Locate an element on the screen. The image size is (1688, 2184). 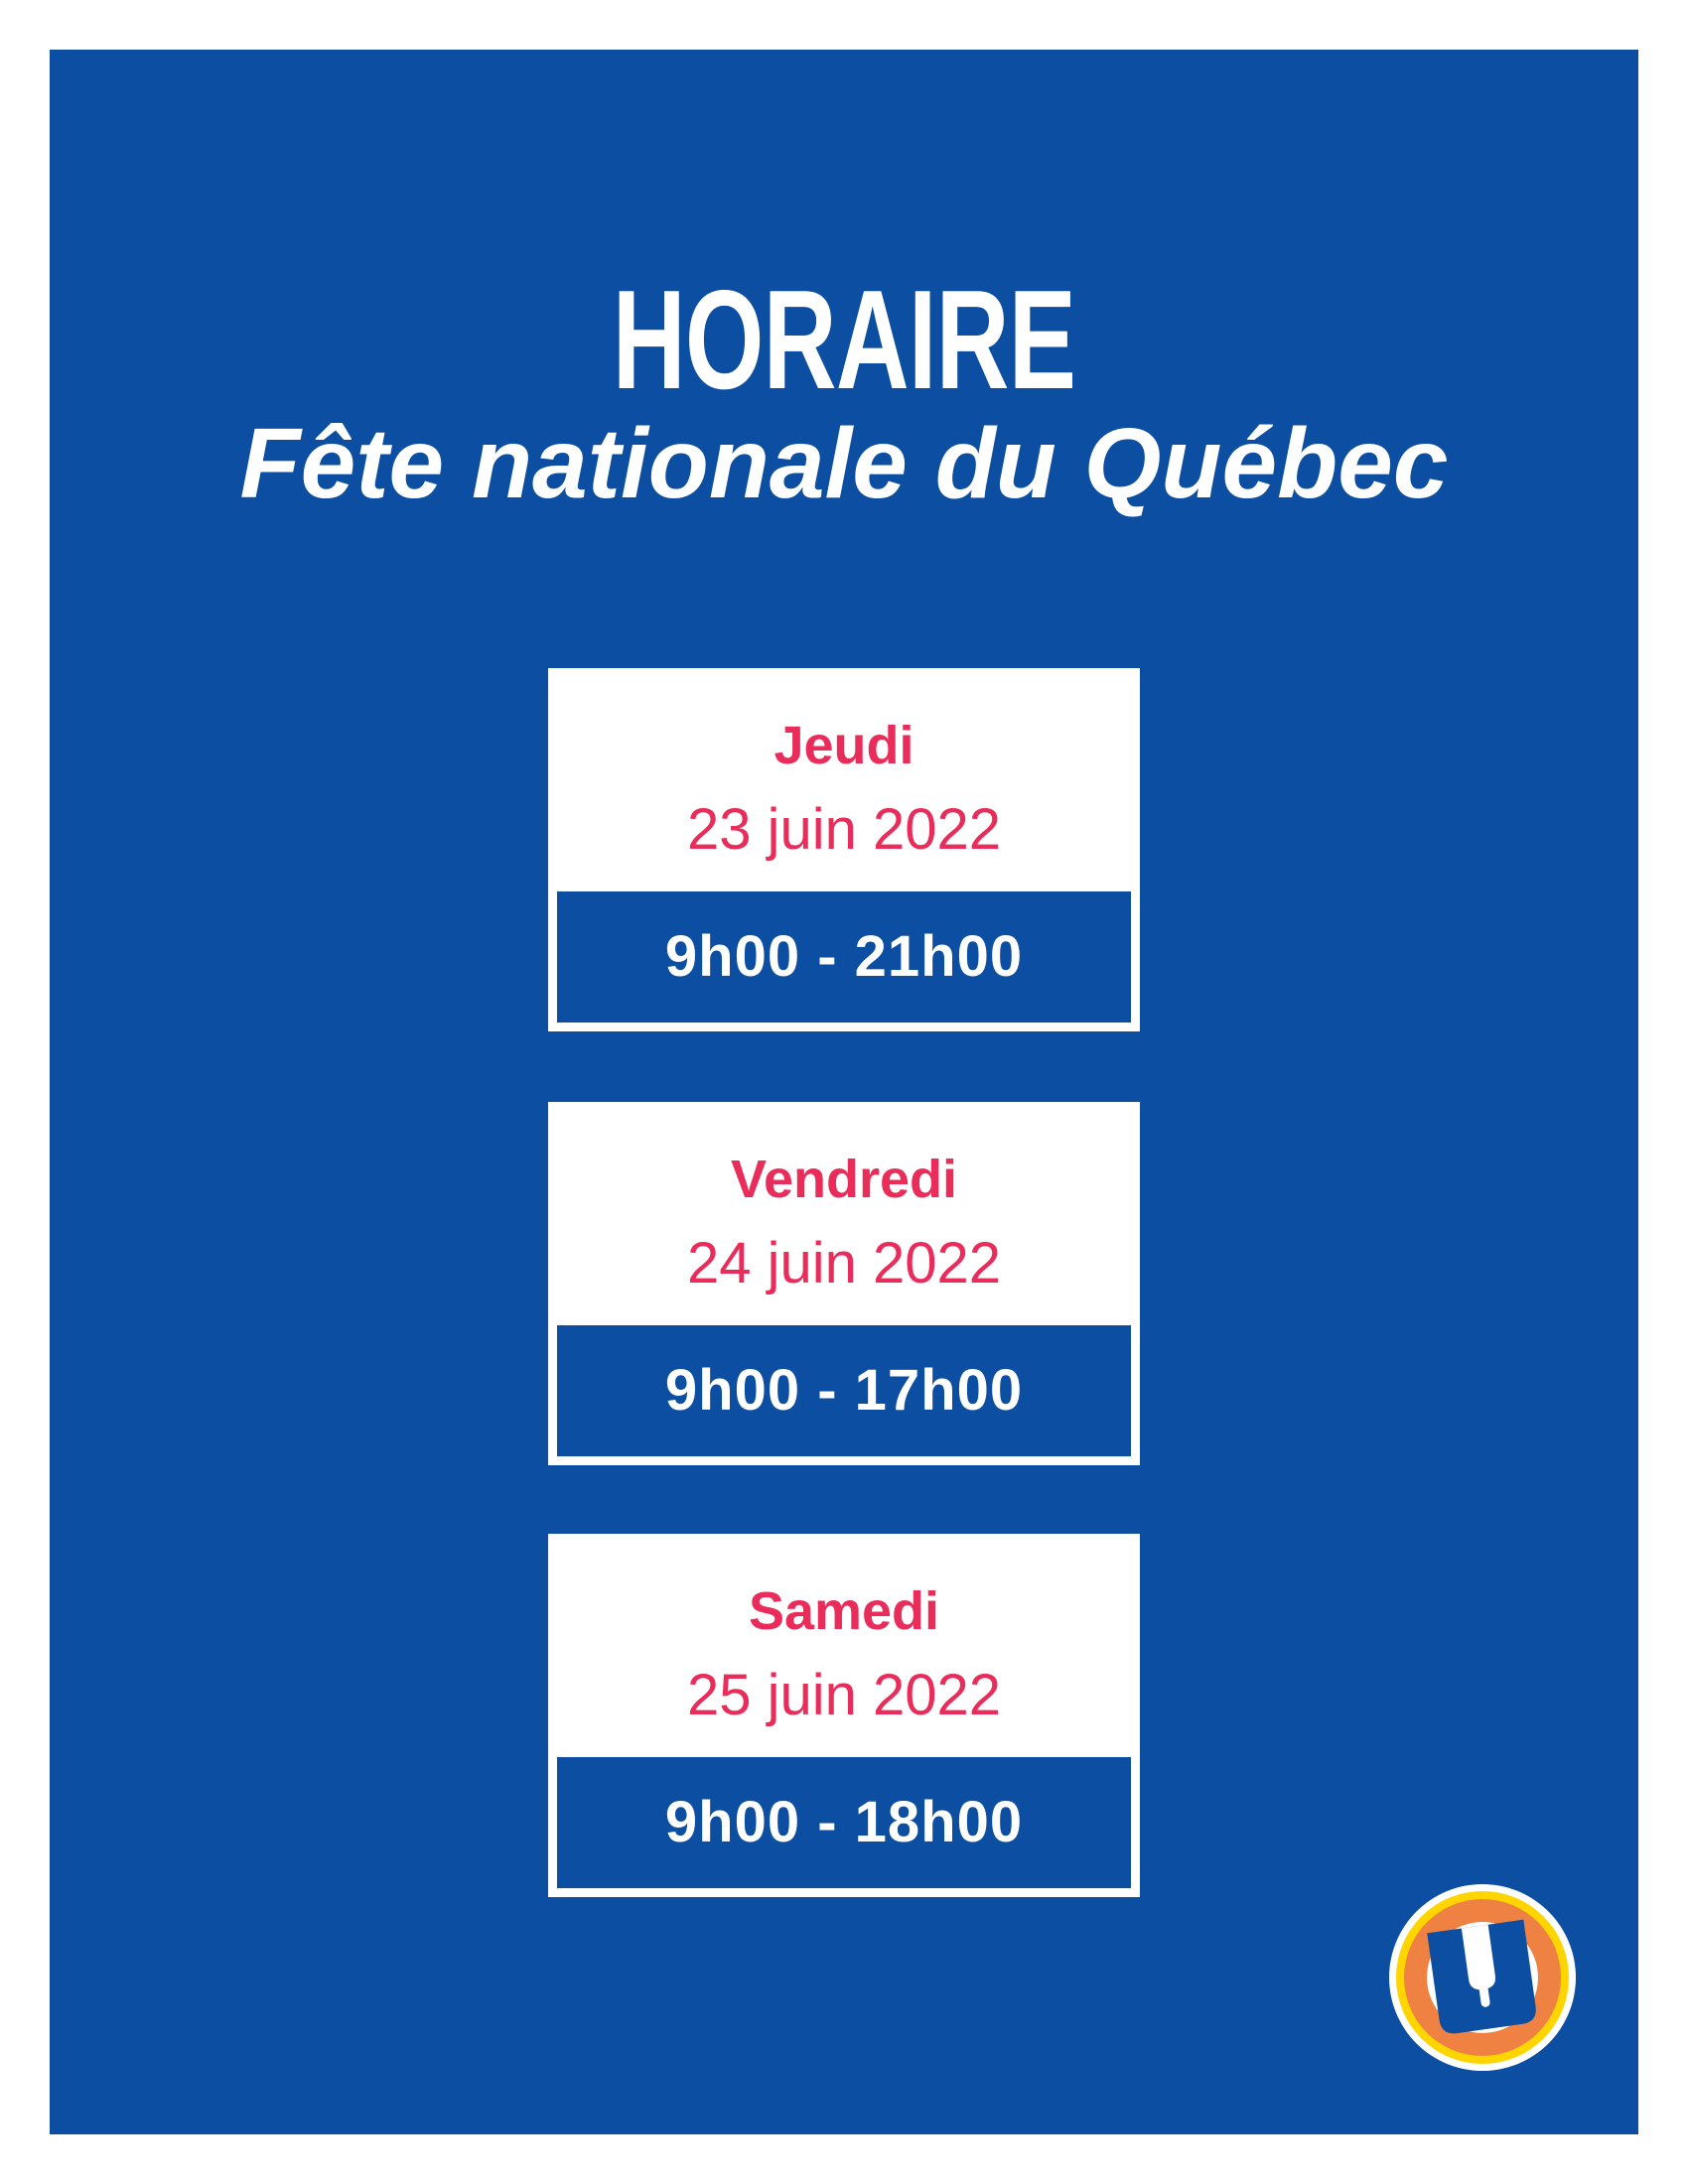
schedule-card-saturday: Samedi 25 juin 2022 9h00 - 18h00 is located at coordinates (844, 1715).